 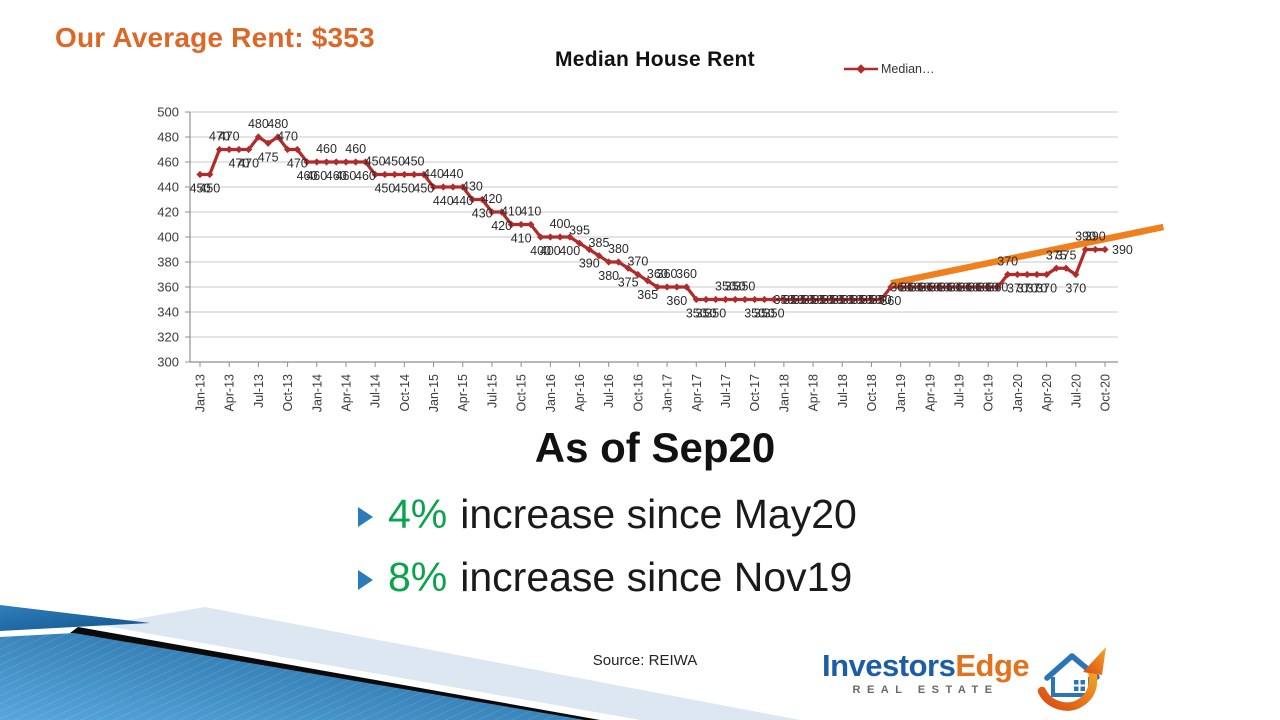 I want to click on svg-text: Jan-16, so click(x=551, y=393).